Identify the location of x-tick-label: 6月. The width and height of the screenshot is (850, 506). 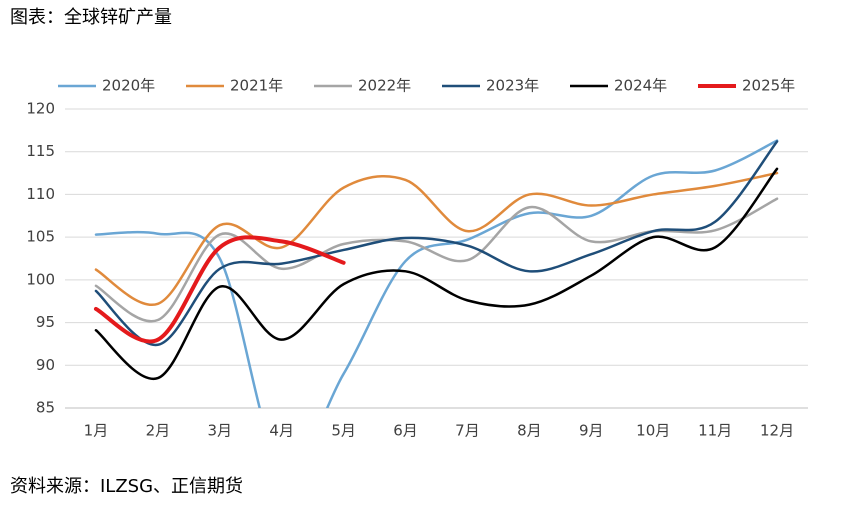
(405, 431).